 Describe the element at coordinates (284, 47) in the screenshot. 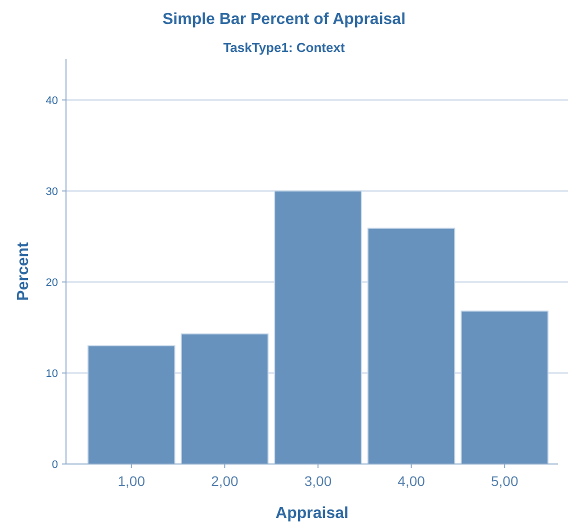

I see `chart-subtitle: TaskType1: Context` at that location.